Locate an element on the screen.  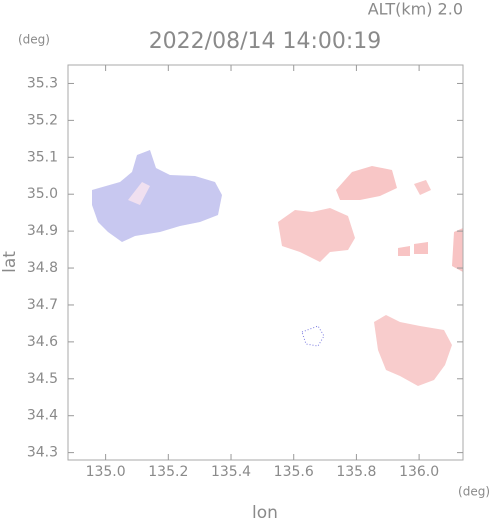
x-tick-label: 135.4 is located at coordinates (231, 472).